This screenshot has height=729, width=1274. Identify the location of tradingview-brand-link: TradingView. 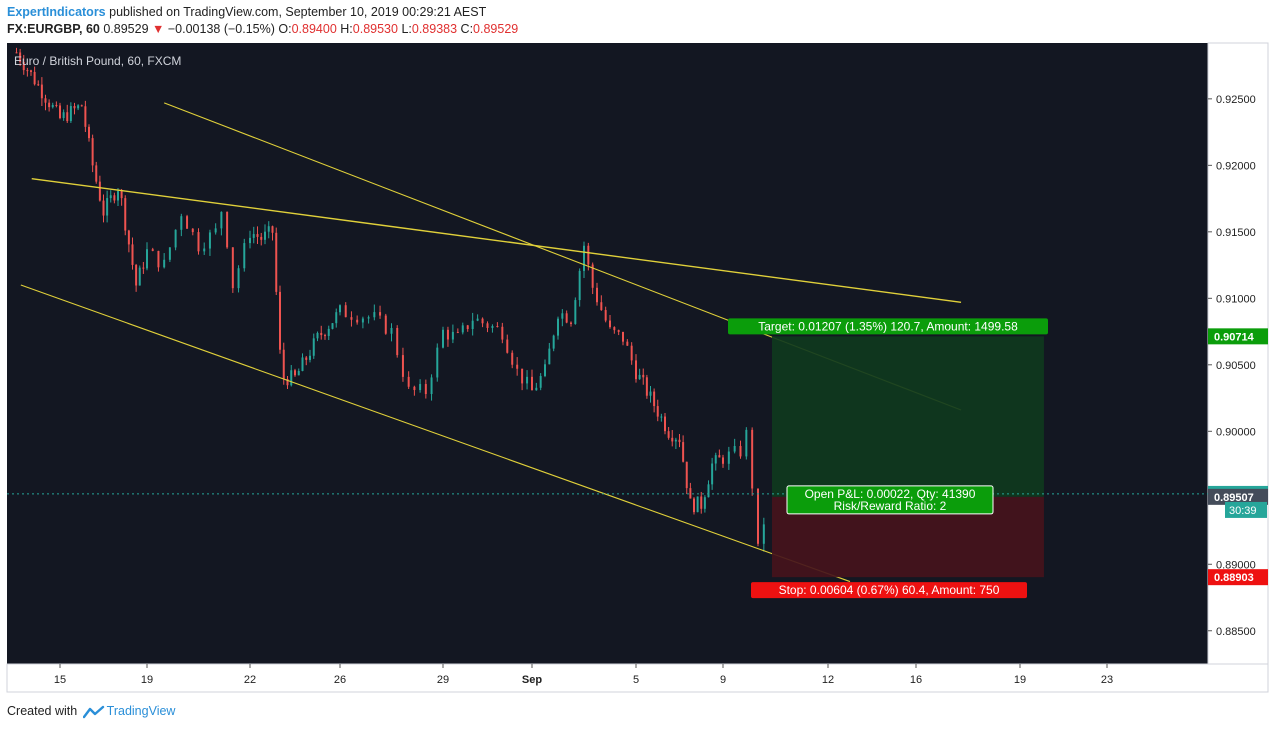
(141, 711).